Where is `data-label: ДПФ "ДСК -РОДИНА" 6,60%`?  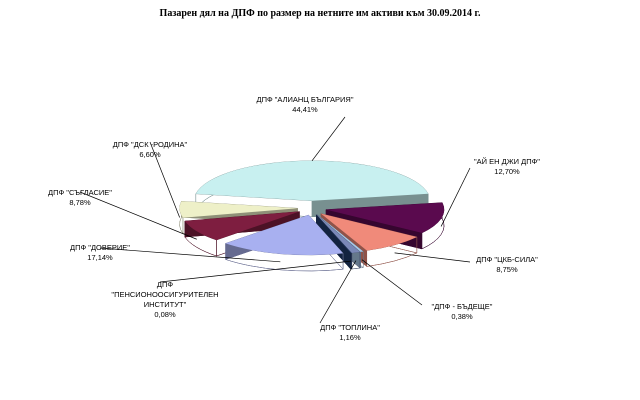
data-label: ДПФ "ДСК -РОДИНА" 6,60% is located at coordinates (150, 150).